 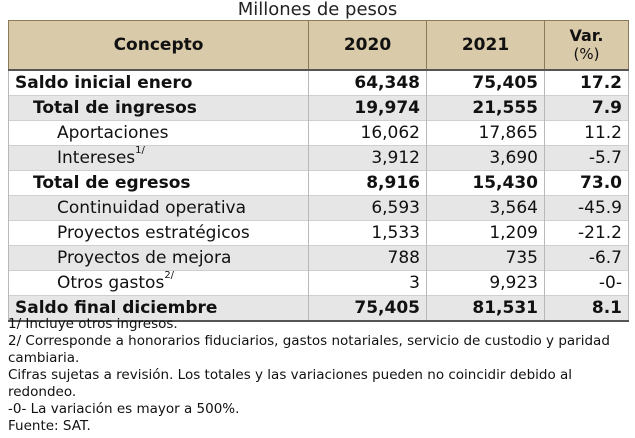 I want to click on table-row: Total de ingresos 19,974 21,555 7.9, so click(x=318, y=108).